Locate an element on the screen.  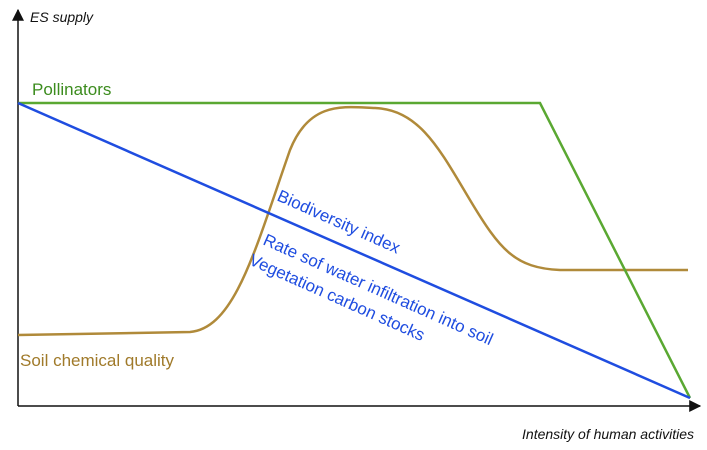
curve-label: Soil chemical quality is located at coordinates (97, 360).